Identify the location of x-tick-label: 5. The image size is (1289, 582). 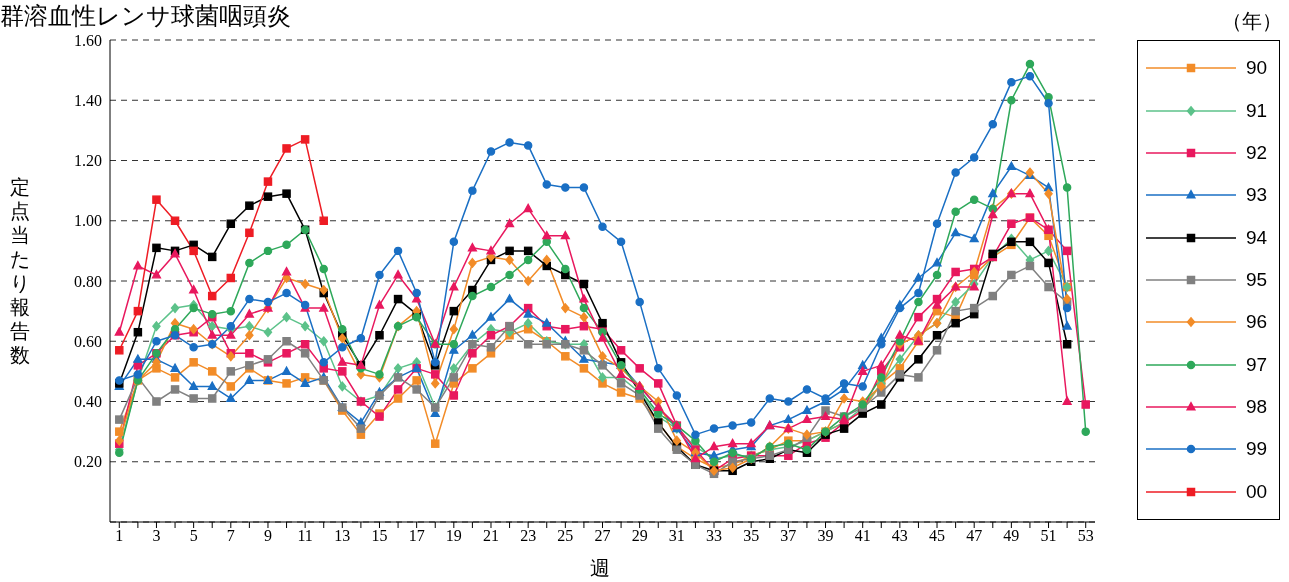
(193, 536).